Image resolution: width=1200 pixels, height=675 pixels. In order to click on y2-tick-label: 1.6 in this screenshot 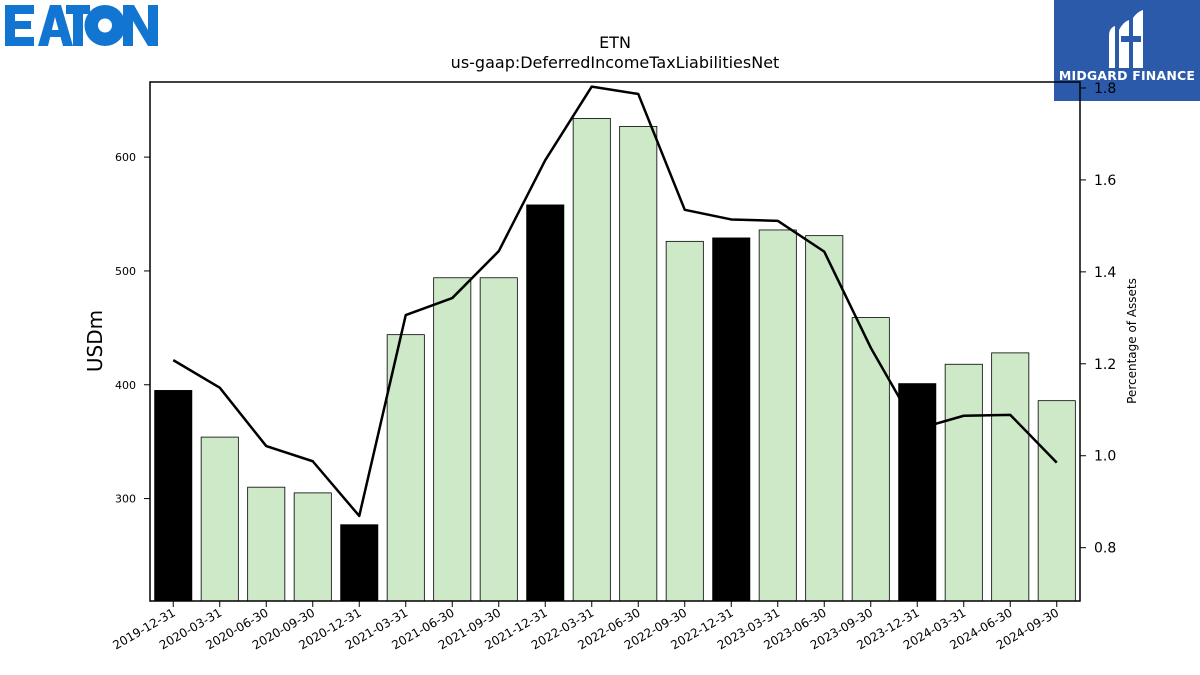, I will do `click(1105, 181)`.